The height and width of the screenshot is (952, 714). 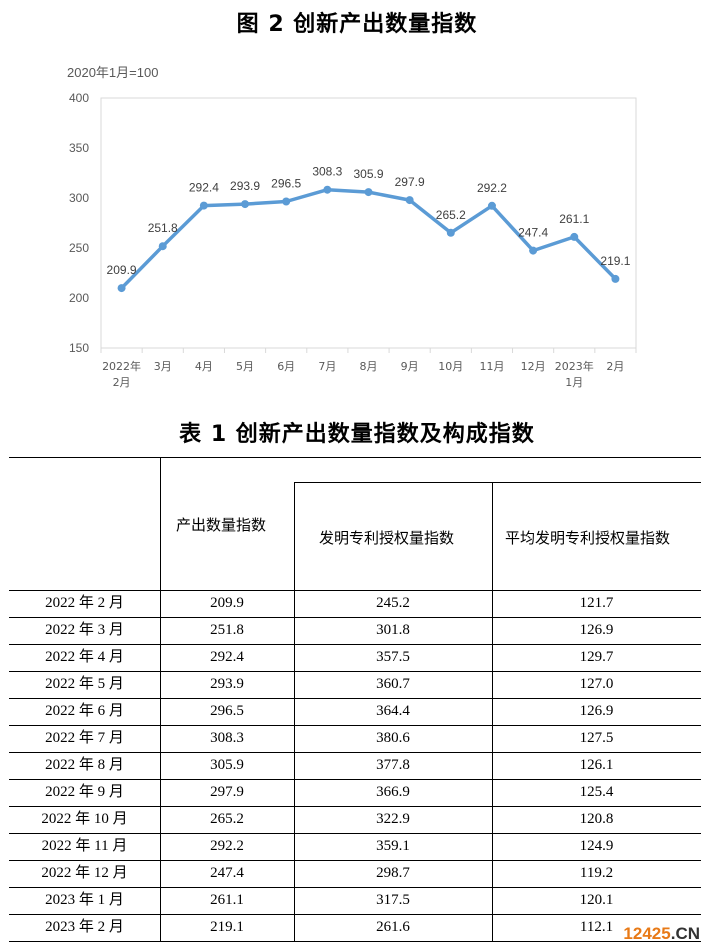 I want to click on row-date-cell: 2022 年 7 月, so click(x=84, y=738).